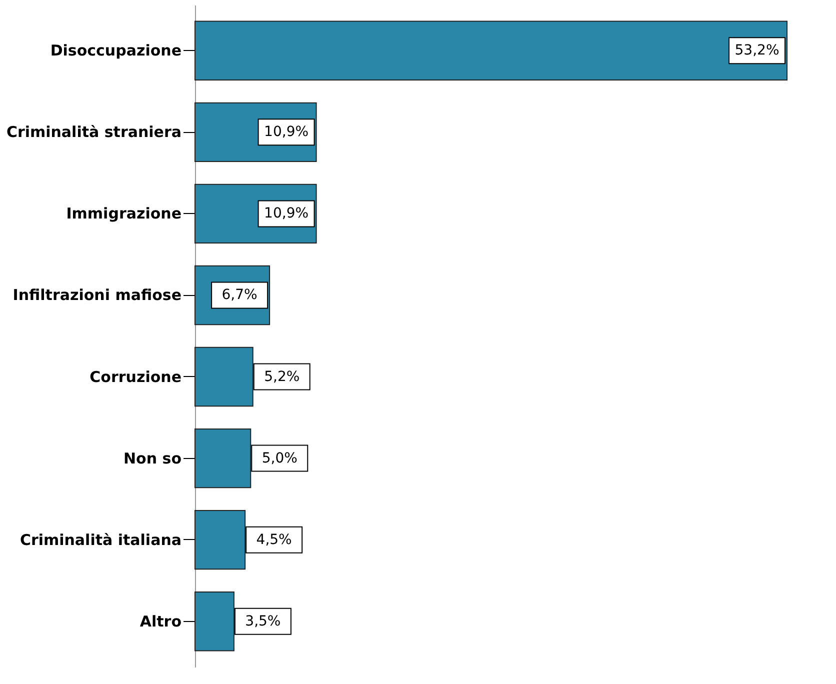  What do you see at coordinates (101, 539) in the screenshot?
I see `y-tick-label: Criminalità italiana` at bounding box center [101, 539].